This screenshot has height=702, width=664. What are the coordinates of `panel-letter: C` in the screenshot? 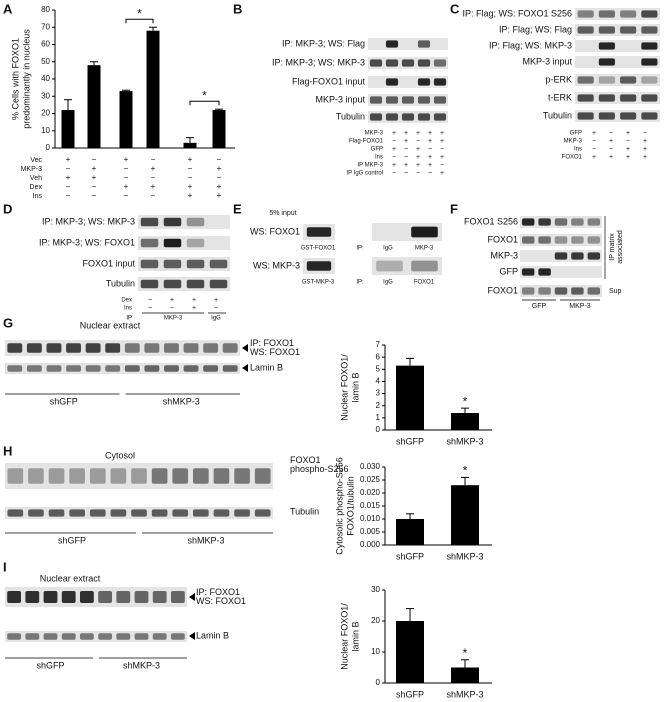 It's located at (455, 8).